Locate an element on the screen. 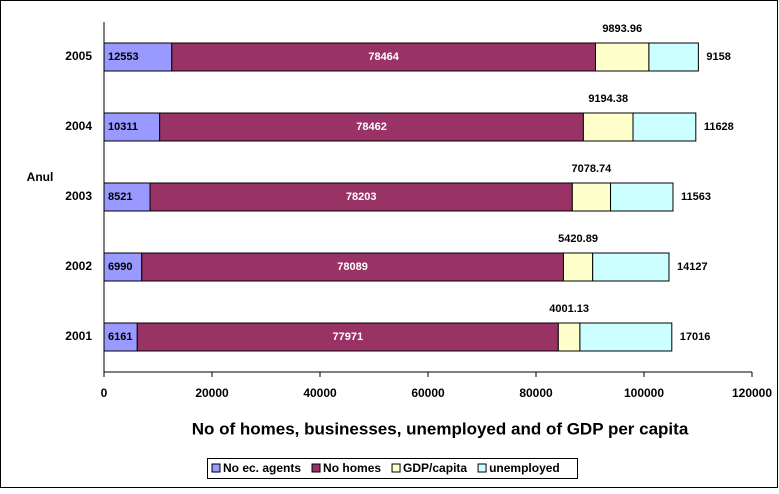 The height and width of the screenshot is (494, 779). data-label: 78203 is located at coordinates (361, 197).